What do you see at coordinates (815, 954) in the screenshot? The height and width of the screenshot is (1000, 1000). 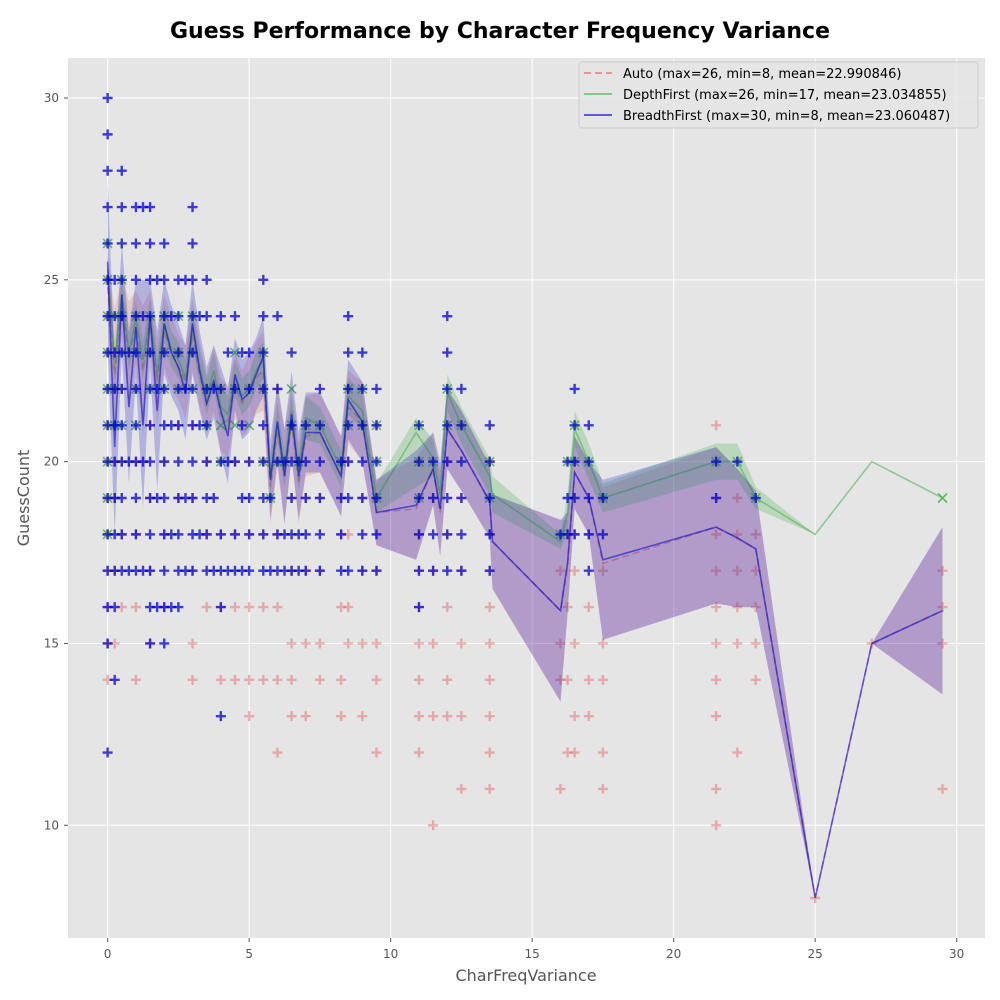 I see `x-tick-label: 25` at bounding box center [815, 954].